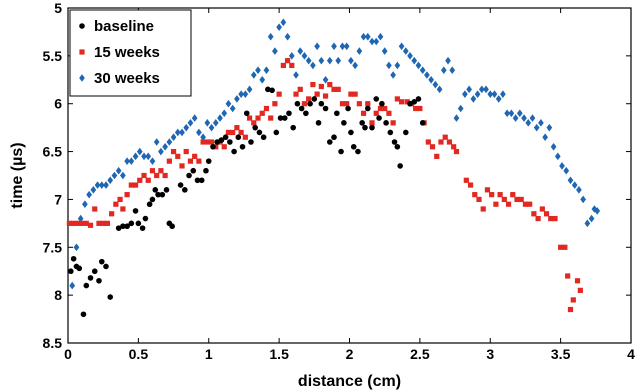 This screenshot has height=392, width=640. Describe the element at coordinates (58, 104) in the screenshot. I see `y-tick-label: 6` at that location.